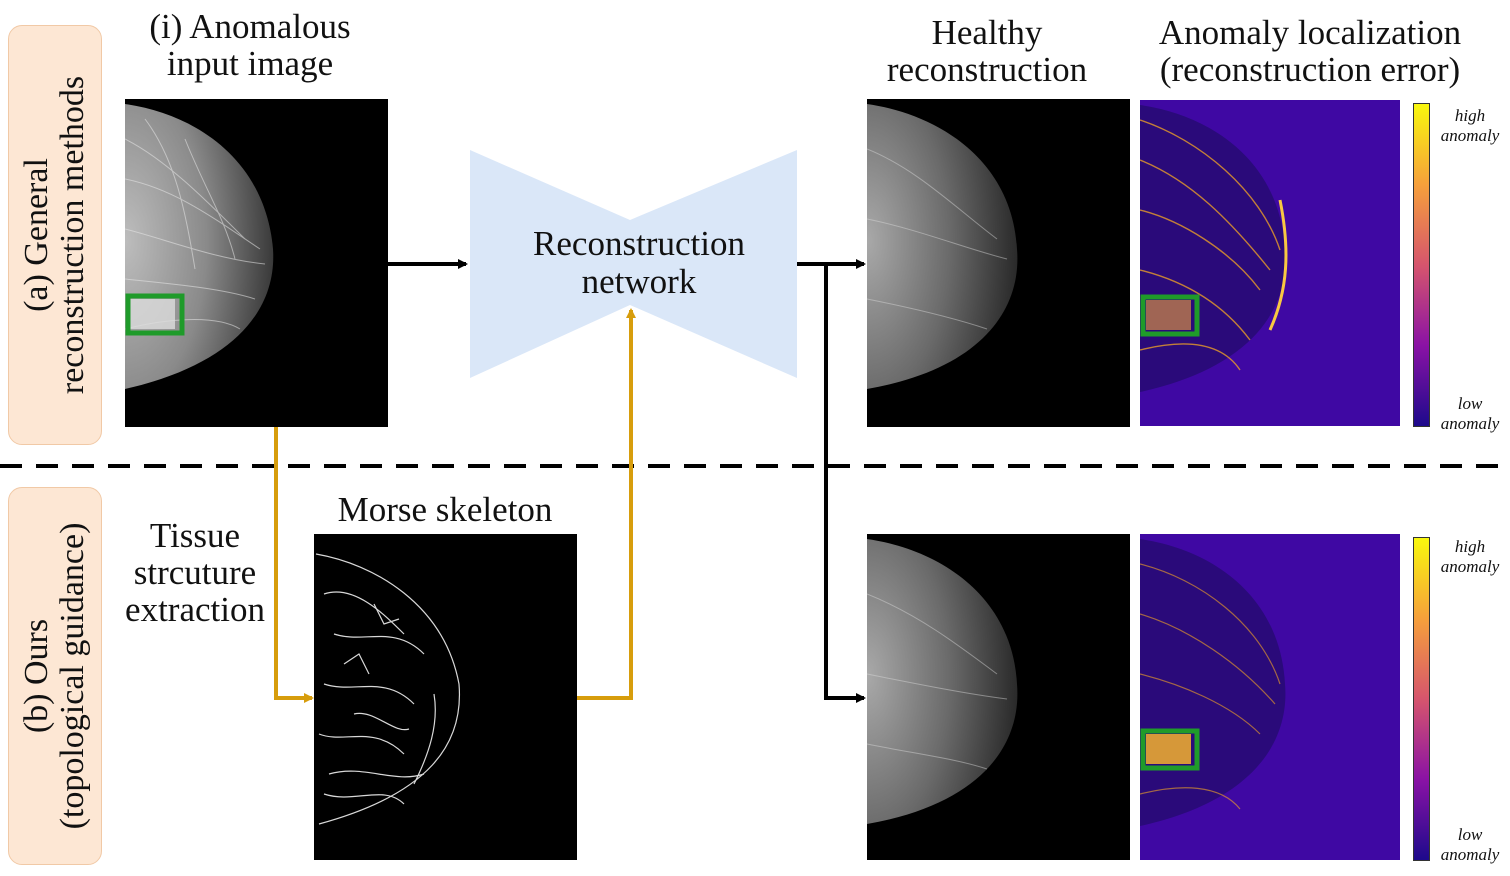 The image size is (1510, 876). Describe the element at coordinates (1421, 265) in the screenshot. I see `colorbar-top` at that location.